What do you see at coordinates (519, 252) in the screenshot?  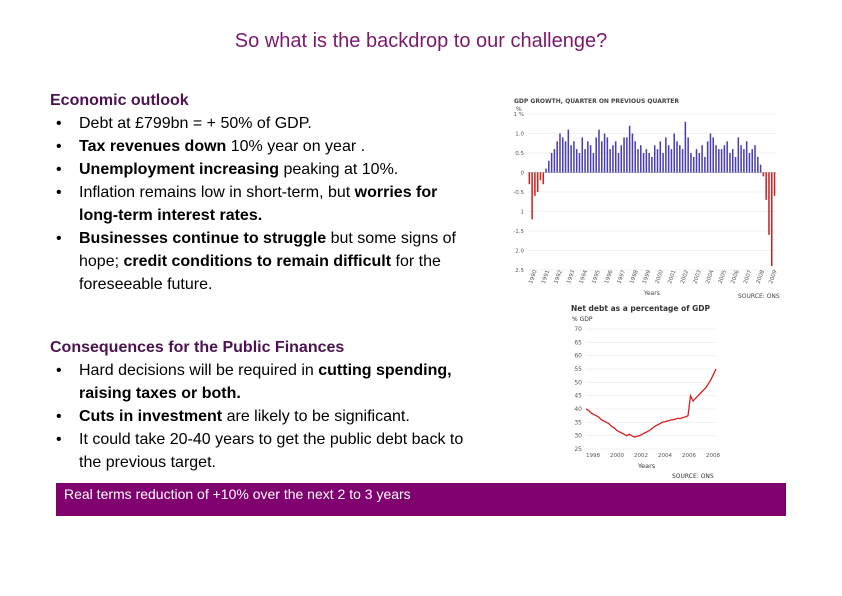 I see `gdp-ytick-label: 2.0` at bounding box center [519, 252].